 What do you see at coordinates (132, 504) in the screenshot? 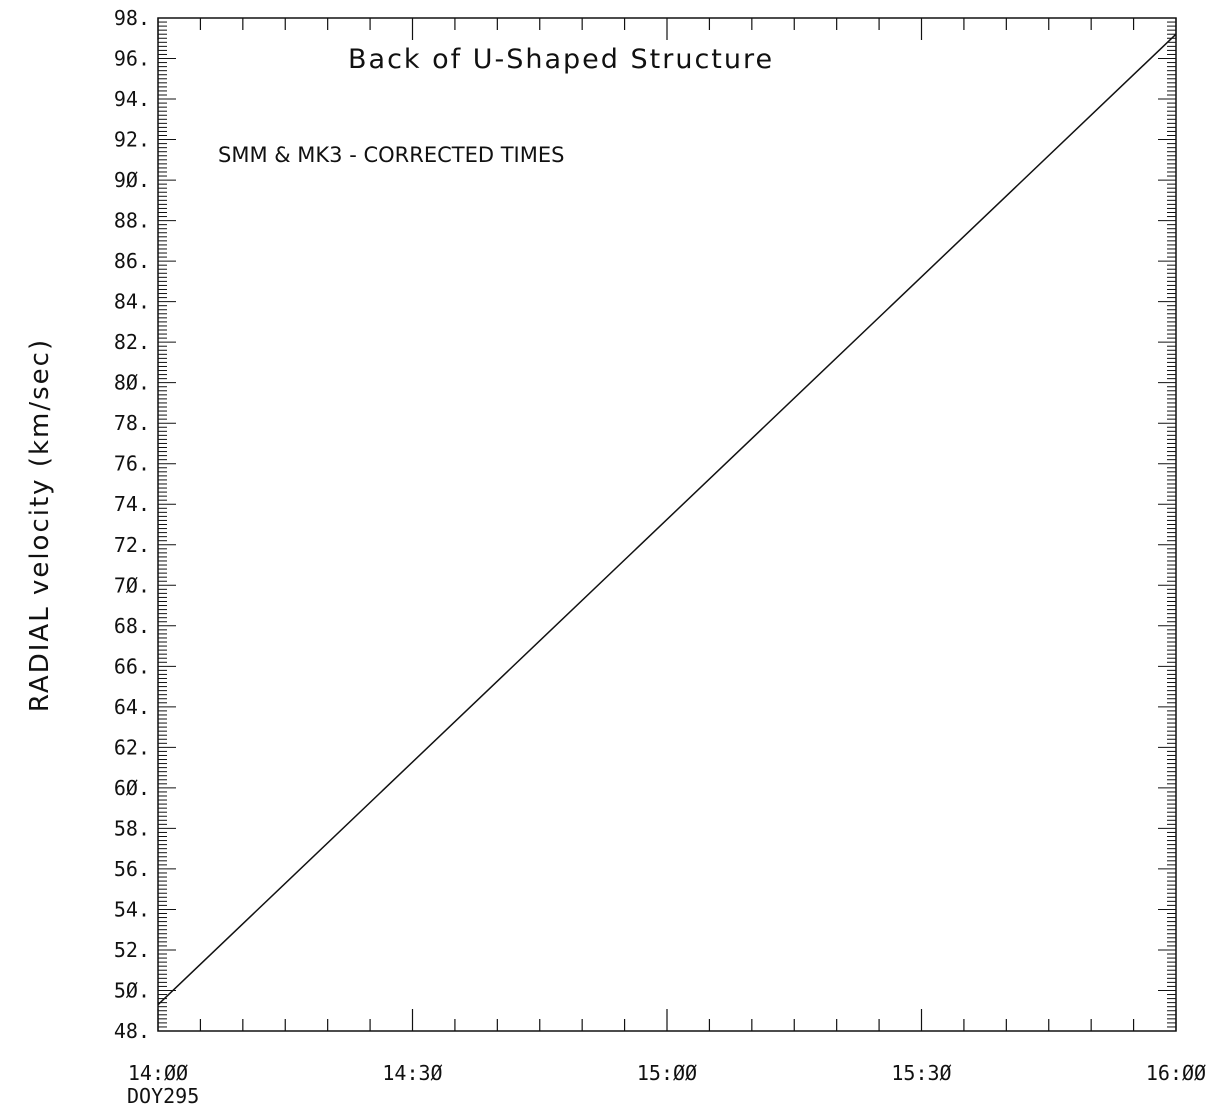
I see `y-tick-label: 74.` at bounding box center [132, 504].